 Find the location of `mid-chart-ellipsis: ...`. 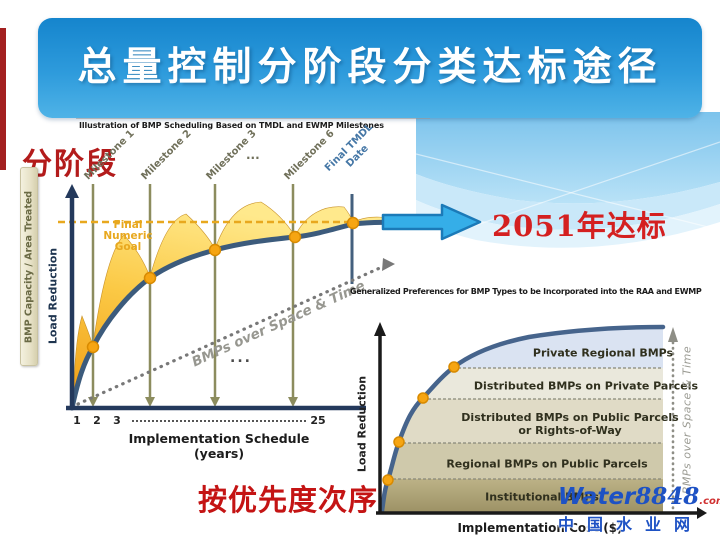

mid-chart-ellipsis: ... is located at coordinates (241, 358).